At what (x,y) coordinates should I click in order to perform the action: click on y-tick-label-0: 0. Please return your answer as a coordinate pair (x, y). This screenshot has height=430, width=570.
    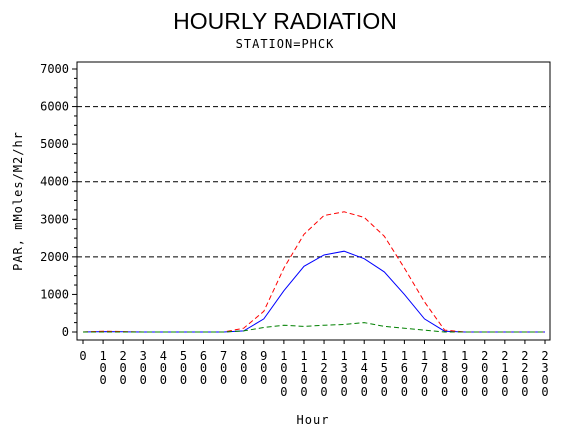
    Looking at the image, I should click on (65, 332).